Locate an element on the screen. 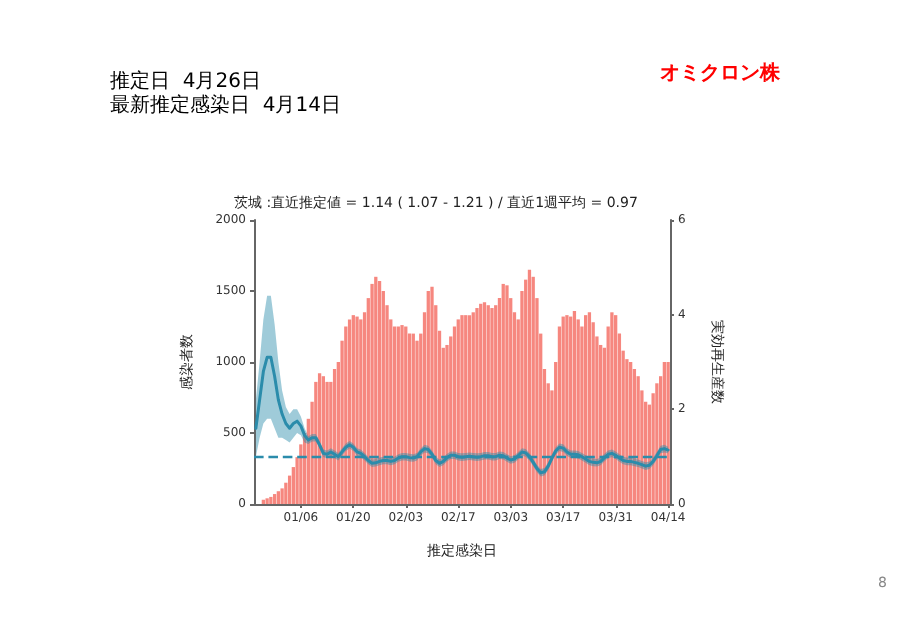 The image size is (906, 640). chart-subtitle: 最新推定感染日 4月14日 is located at coordinates (225, 105).